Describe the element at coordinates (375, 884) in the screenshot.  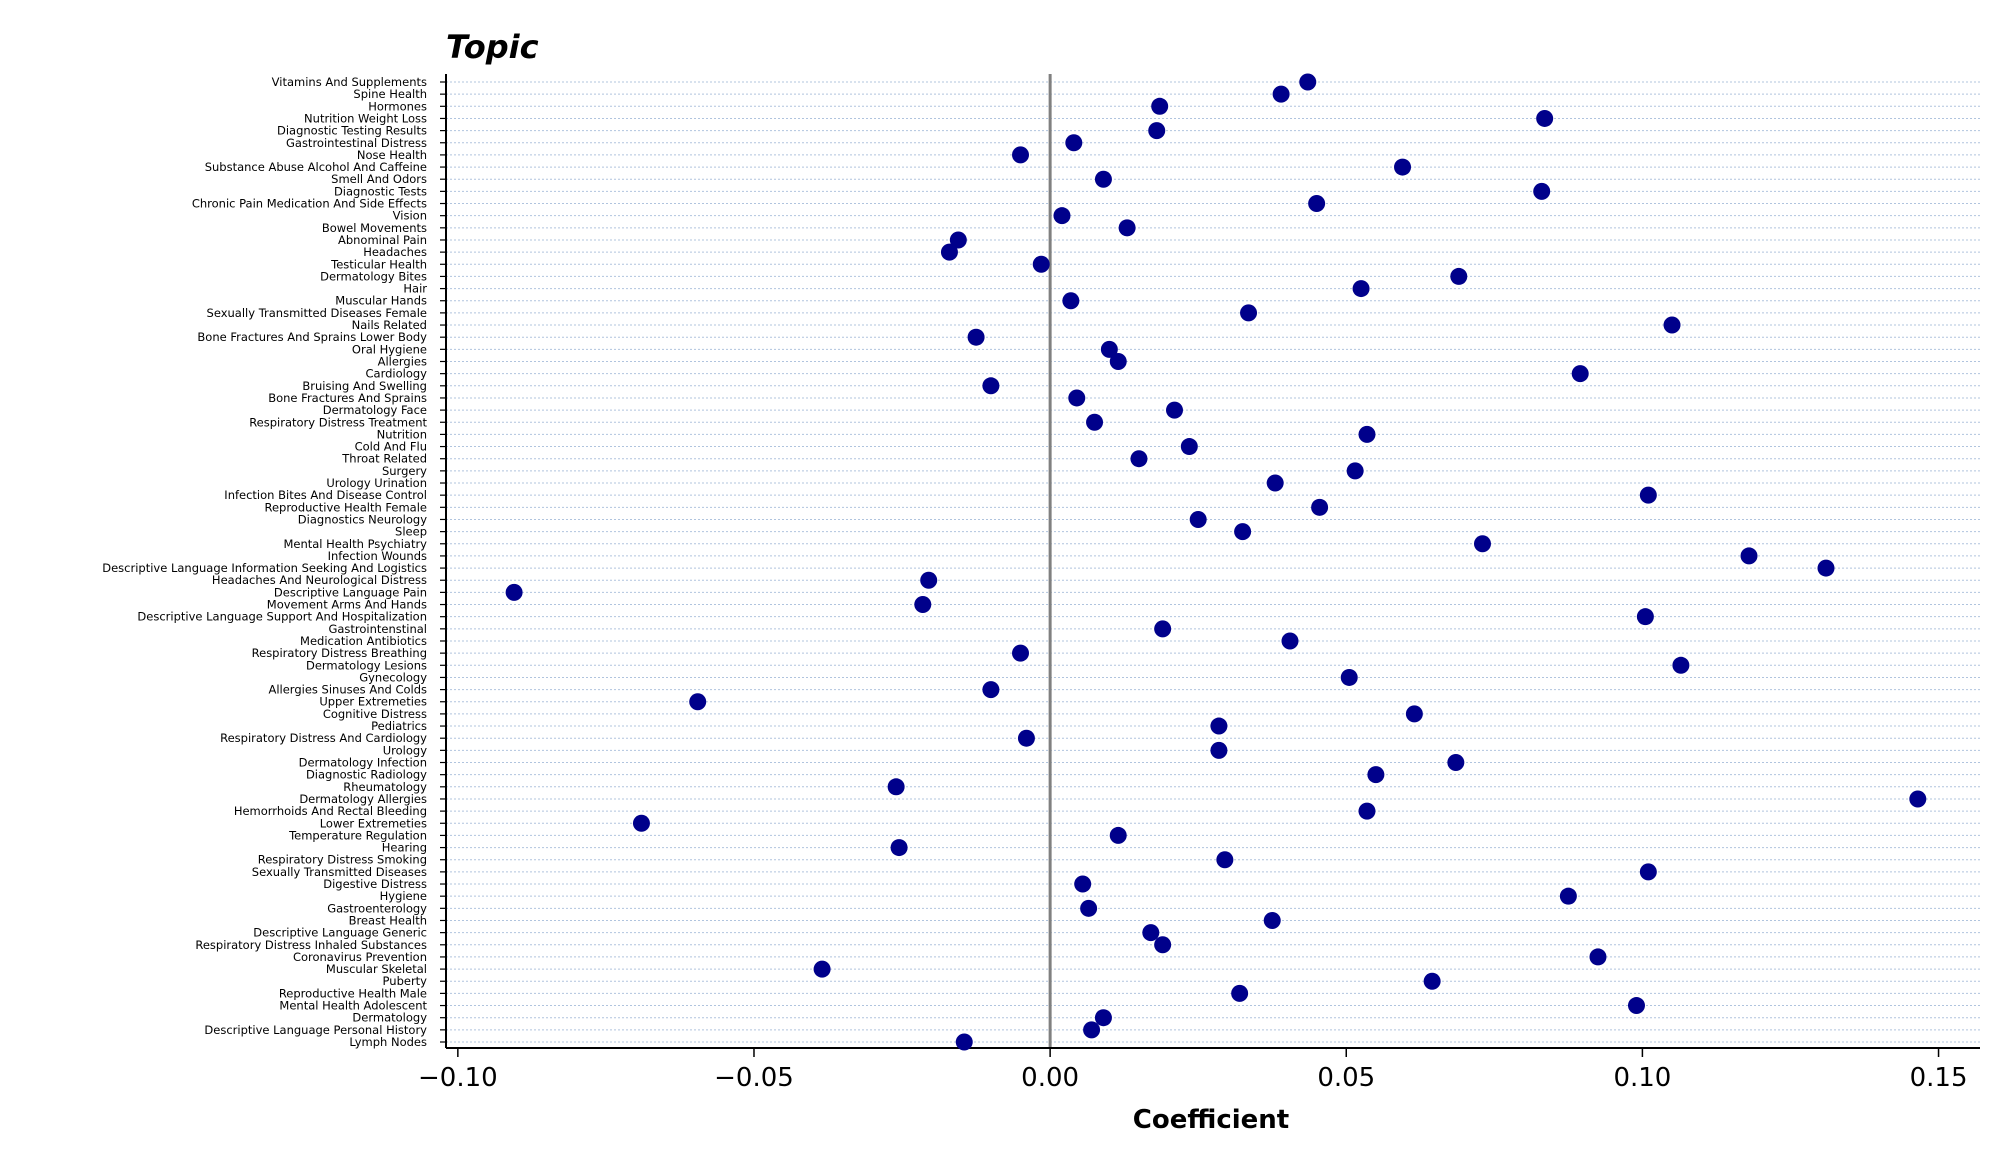
I see `y-tick-label: Digestive Distress` at that location.